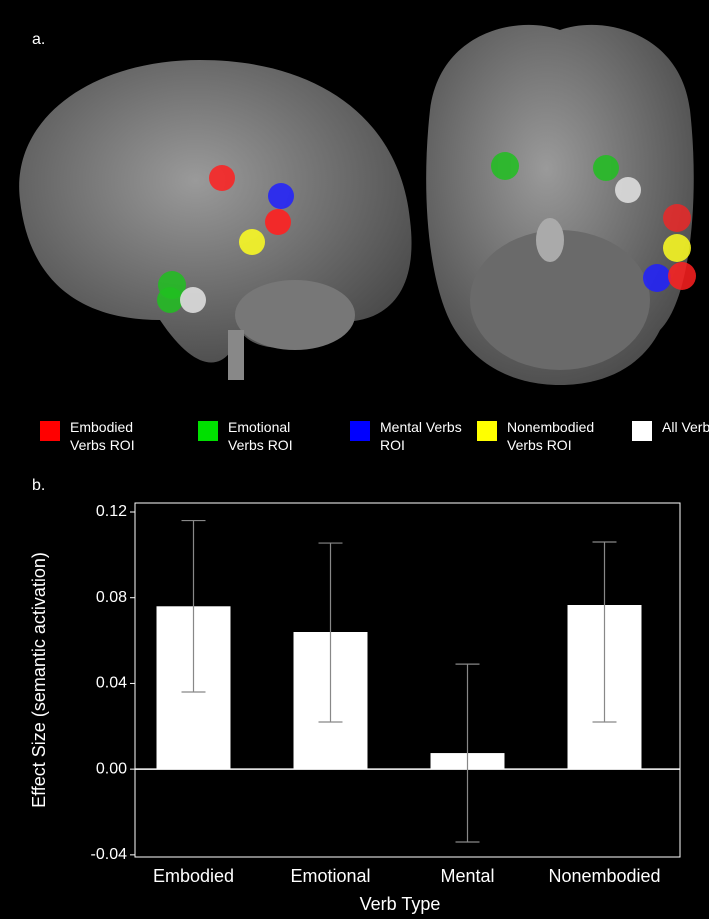 Image resolution: width=709 pixels, height=919 pixels. I want to click on y-axis-label: Effect Size (semantic activation), so click(39, 680).